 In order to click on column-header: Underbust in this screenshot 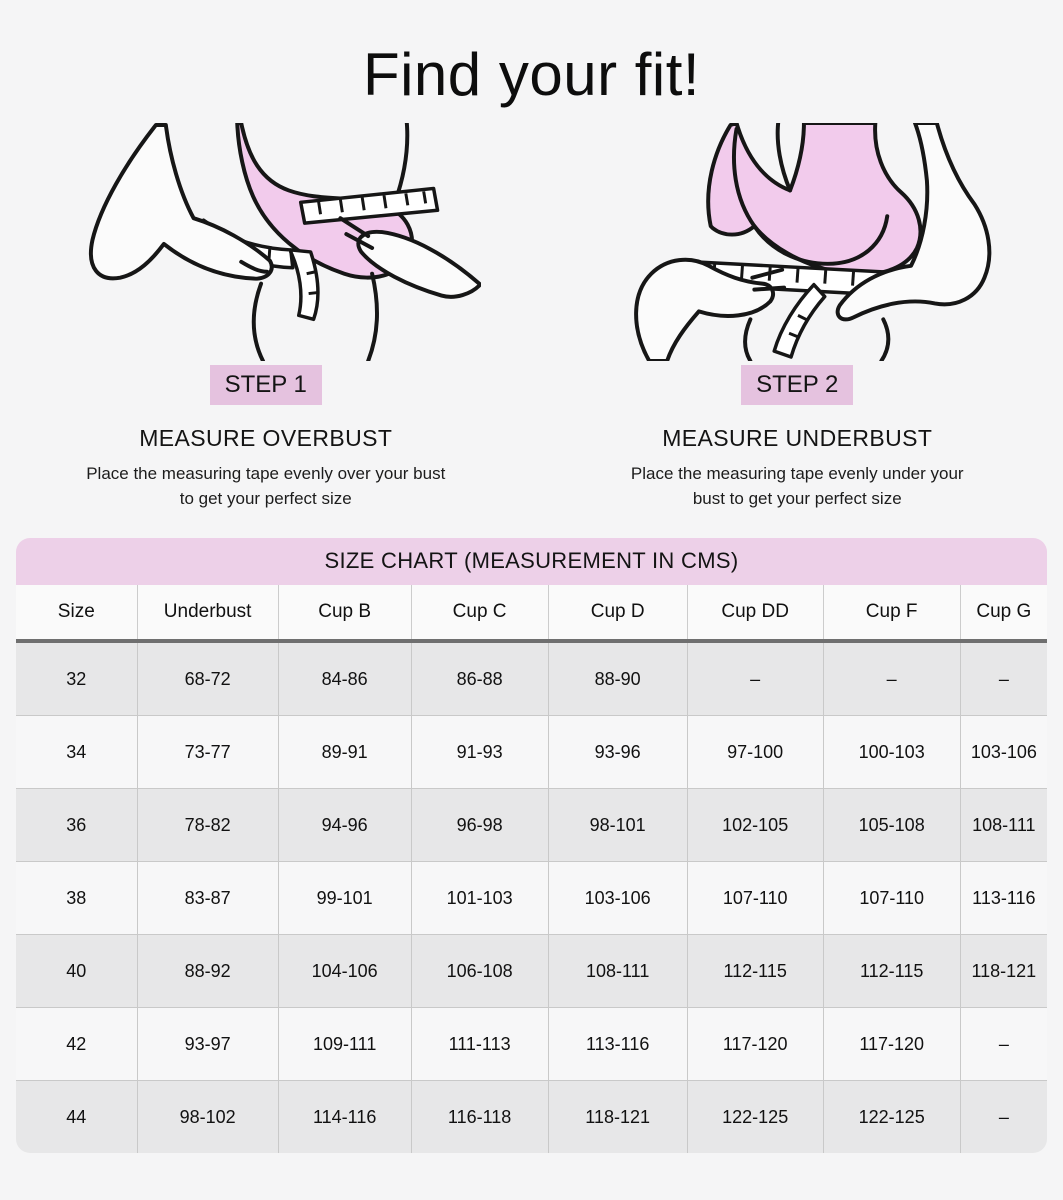, I will do `click(208, 613)`.